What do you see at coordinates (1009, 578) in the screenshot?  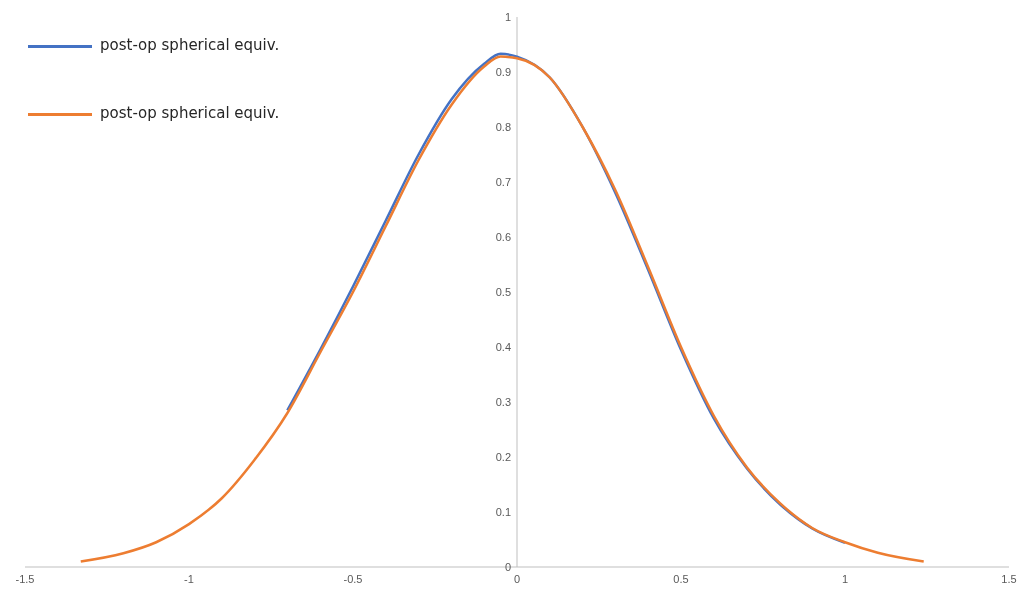 I see `x-tick-label: 1.5` at bounding box center [1009, 578].